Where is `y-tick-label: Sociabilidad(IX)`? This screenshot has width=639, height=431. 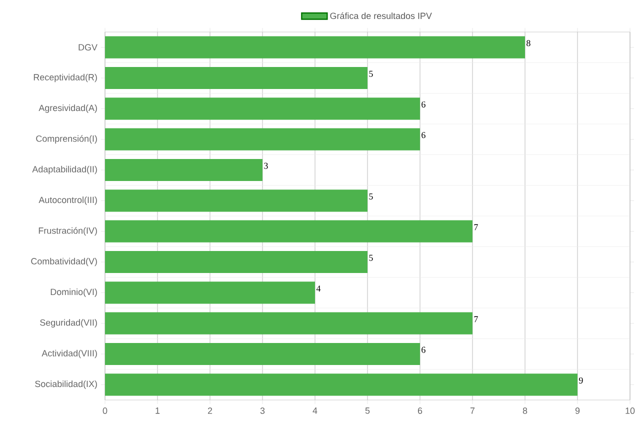 y-tick-label: Sociabilidad(IX) is located at coordinates (66, 384).